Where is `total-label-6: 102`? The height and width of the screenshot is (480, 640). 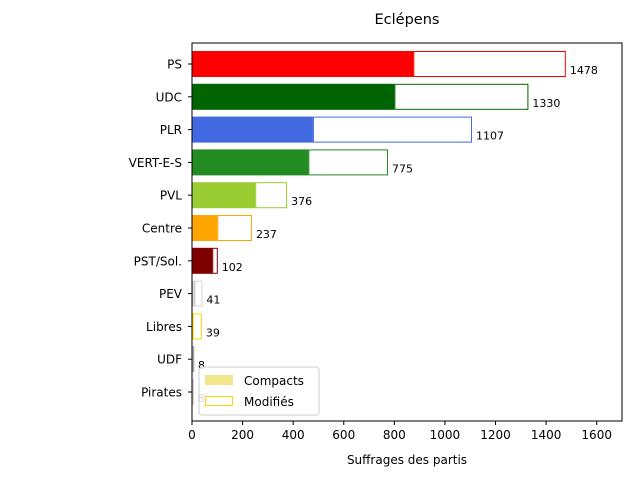
total-label-6: 102 is located at coordinates (232, 267).